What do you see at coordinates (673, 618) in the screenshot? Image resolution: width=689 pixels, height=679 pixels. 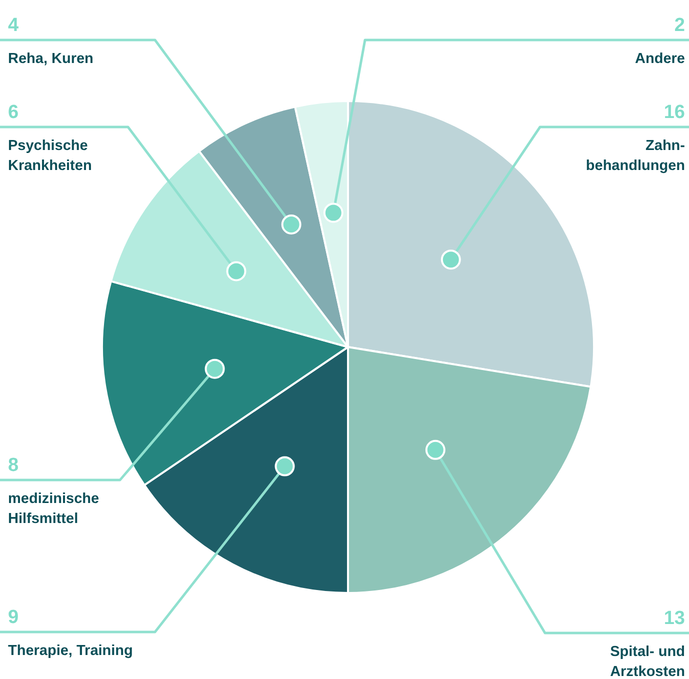 I see `data-label: 13` at bounding box center [673, 618].